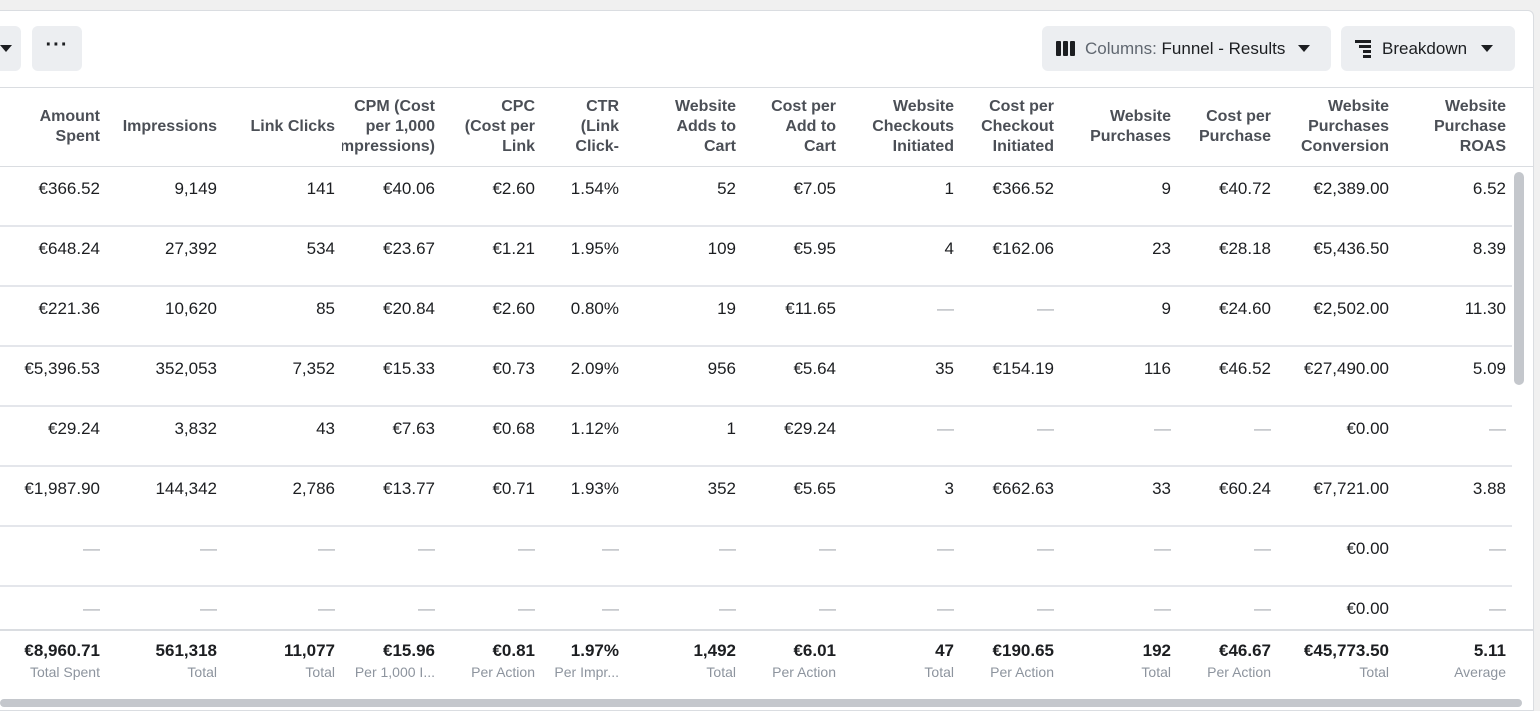 This screenshot has width=1540, height=711. I want to click on column-header-label: Conversion, so click(1344, 146).